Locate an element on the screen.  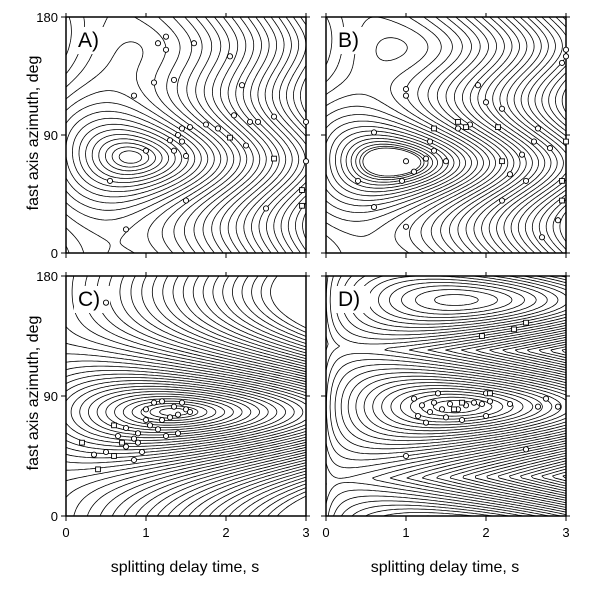
y-axis-title-bottom: fast axis azimuth, deg is located at coordinates (33, 393).